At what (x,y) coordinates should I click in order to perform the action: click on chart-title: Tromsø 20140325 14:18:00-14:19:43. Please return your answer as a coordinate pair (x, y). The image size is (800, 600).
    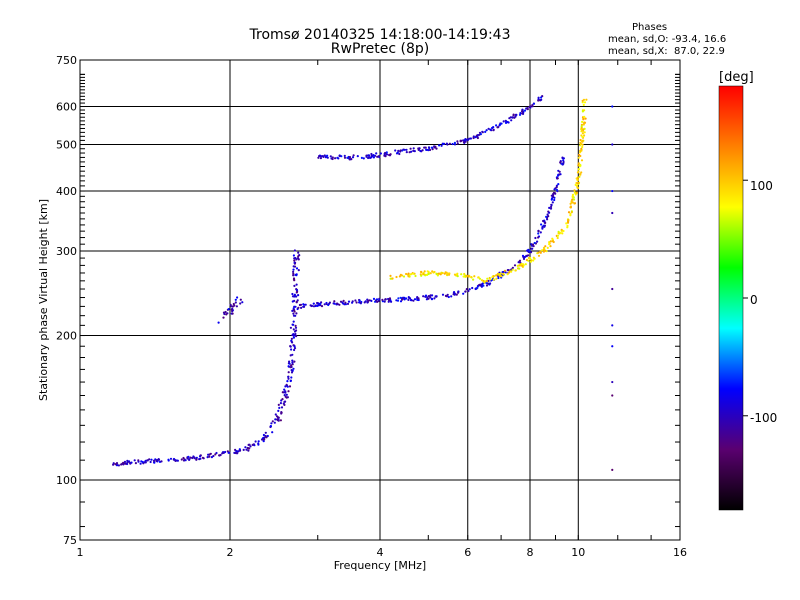
    Looking at the image, I should click on (380, 35).